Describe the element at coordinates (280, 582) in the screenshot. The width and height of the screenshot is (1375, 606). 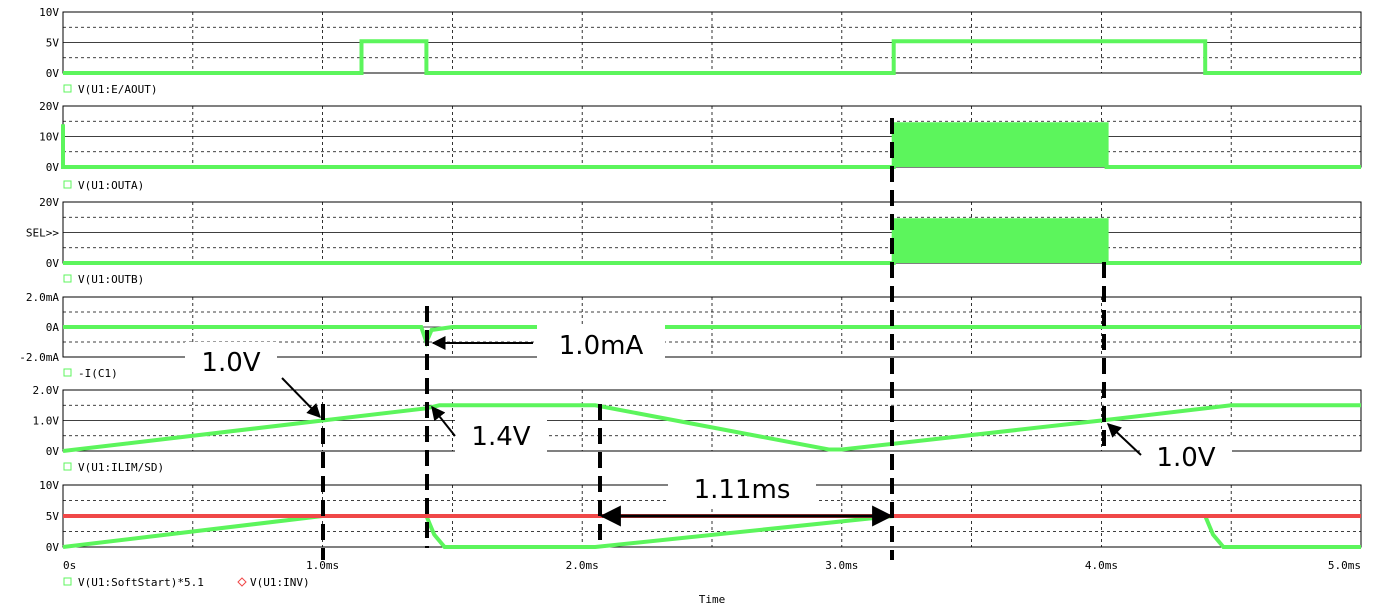
I see `legend-label: V(U1:INV)` at that location.